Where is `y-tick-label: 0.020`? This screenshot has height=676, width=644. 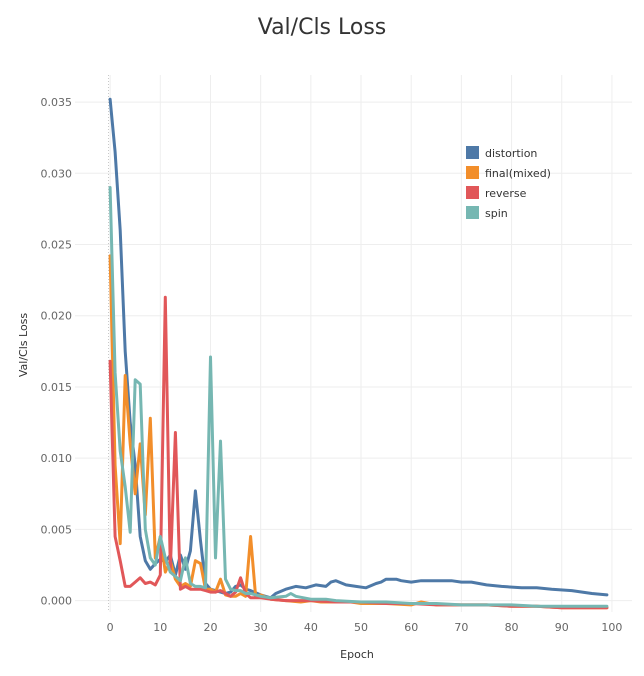
y-tick-label: 0.020 is located at coordinates (57, 316).